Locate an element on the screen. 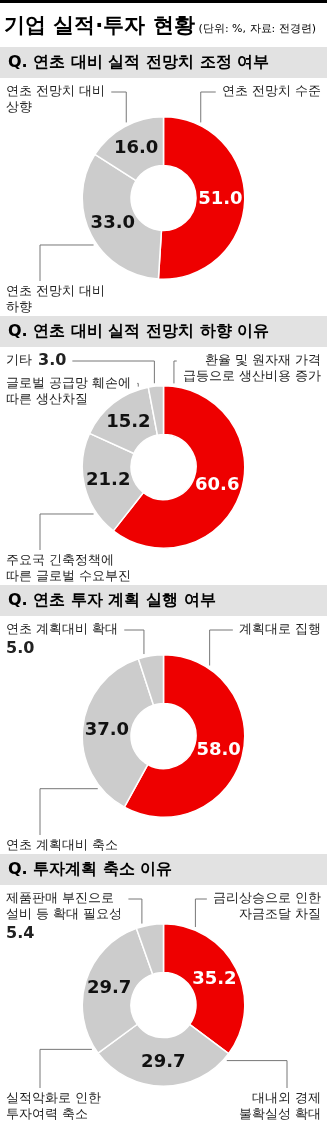 This screenshot has height=1148, width=327. slice-label: 환율 및 원자재 가격 급등으로 생산비용 증가 is located at coordinates (251, 368).